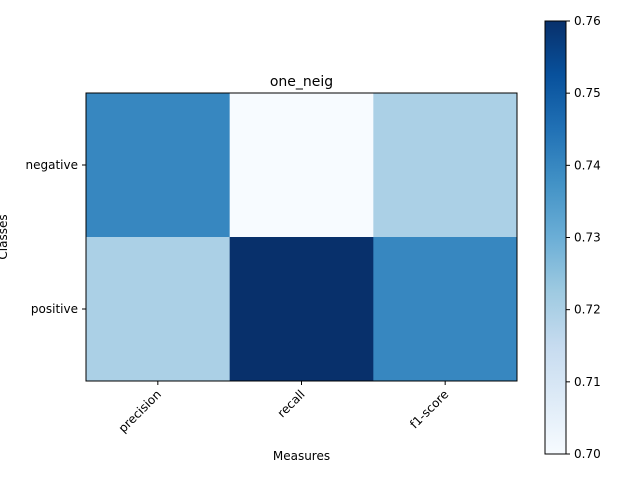  What do you see at coordinates (54, 309) in the screenshot?
I see `y-tick-label: positive` at bounding box center [54, 309].